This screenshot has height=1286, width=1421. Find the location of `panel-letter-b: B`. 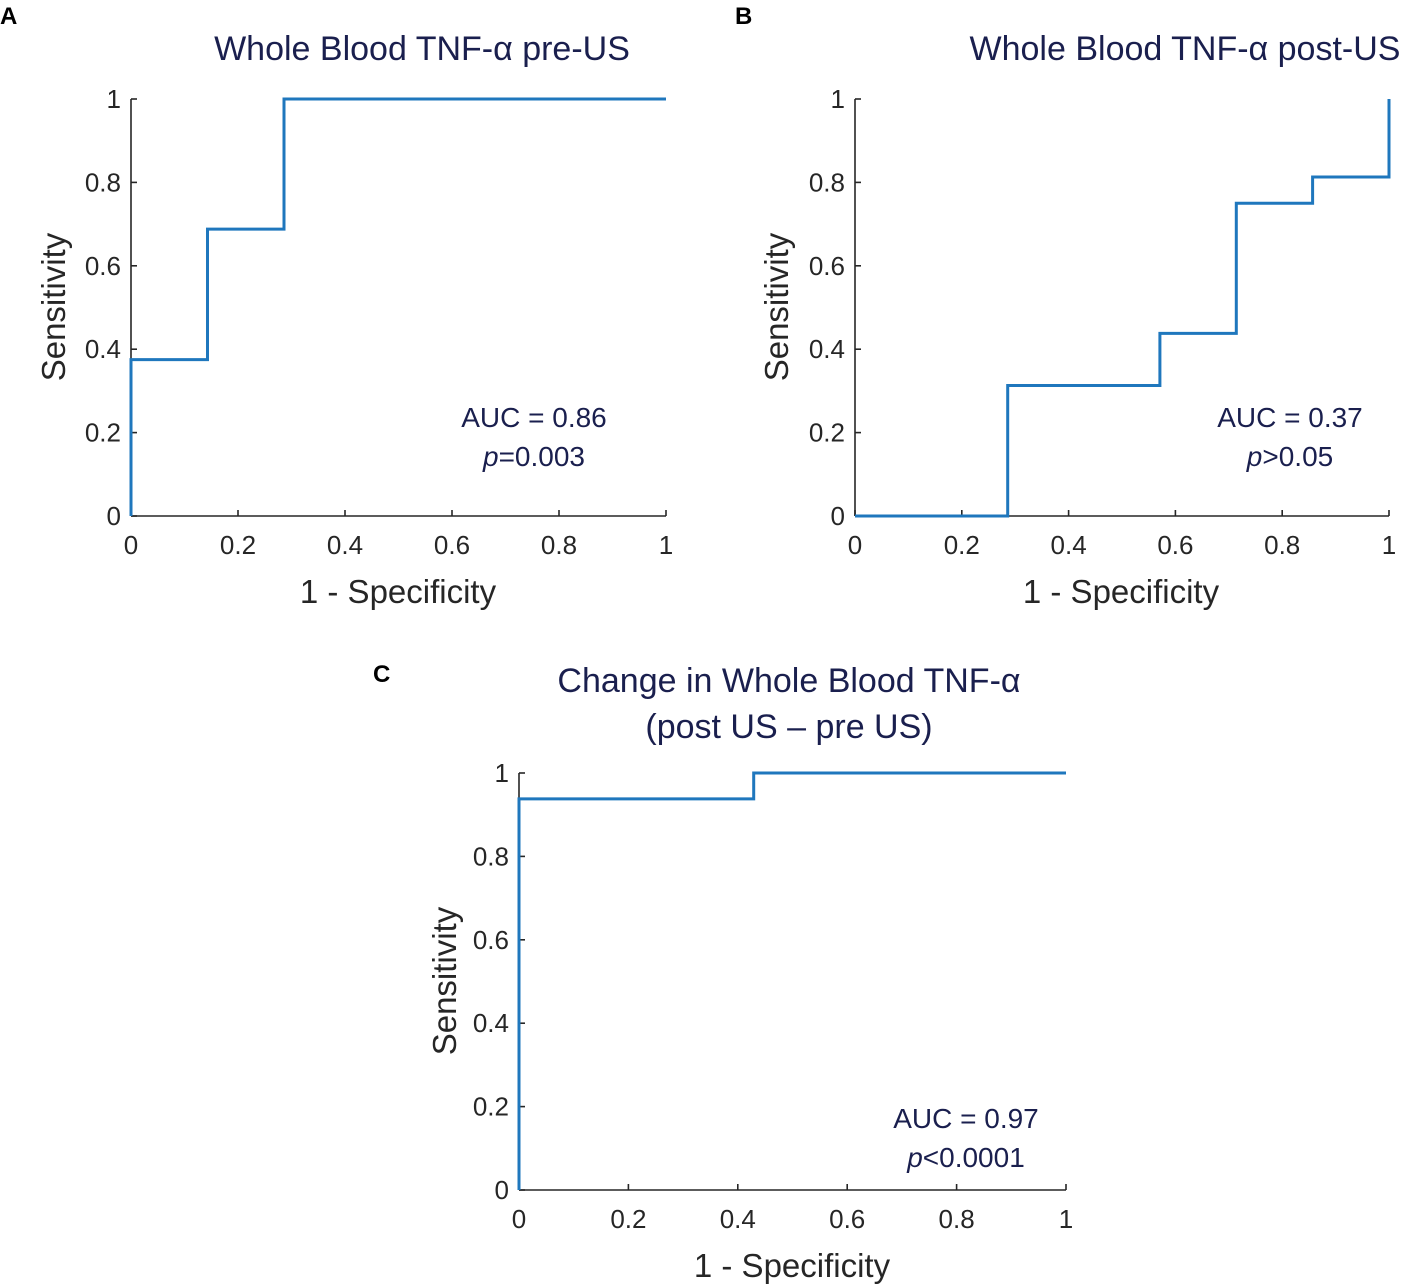

panel-letter-b: B is located at coordinates (743, 16).